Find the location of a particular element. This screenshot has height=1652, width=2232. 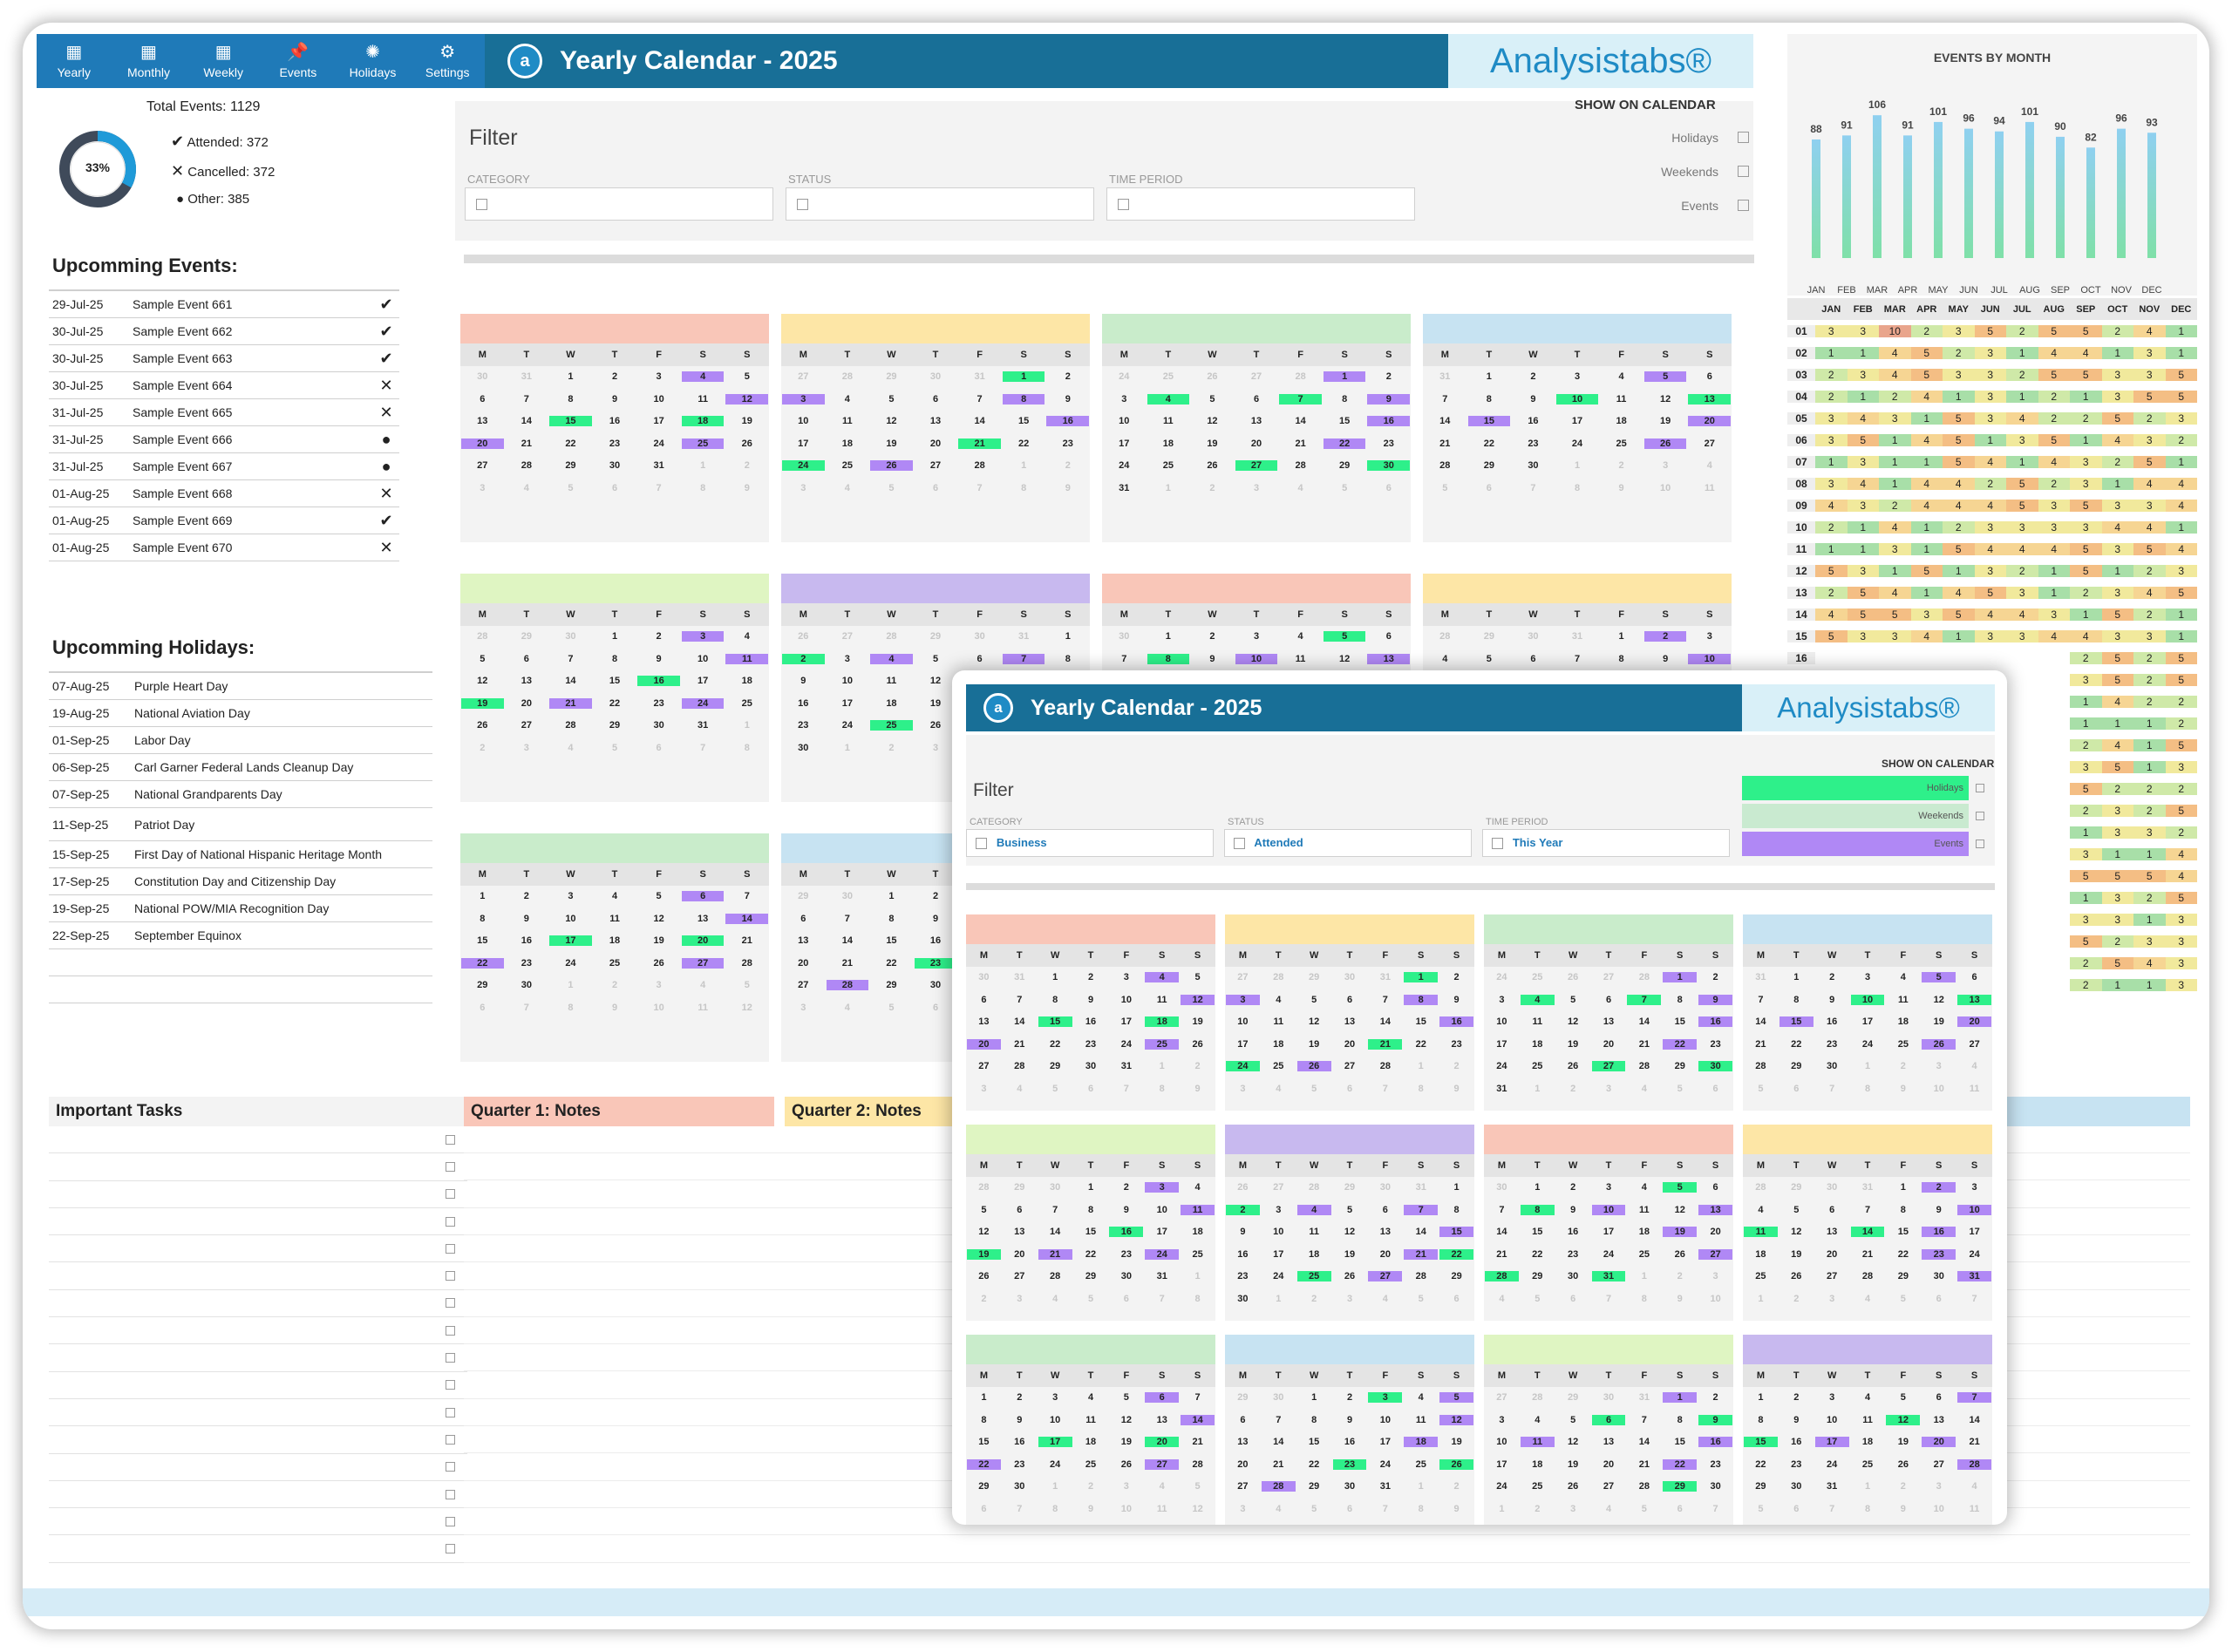

event-row: 30-Jul-25 Sample Event 662 ✔ is located at coordinates (224, 331).